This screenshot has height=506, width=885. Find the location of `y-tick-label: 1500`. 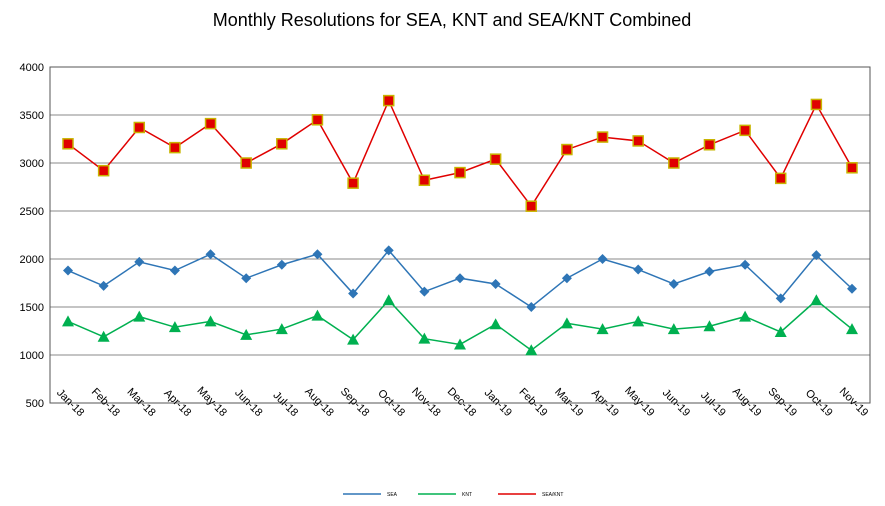

y-tick-label: 1500 is located at coordinates (32, 308).